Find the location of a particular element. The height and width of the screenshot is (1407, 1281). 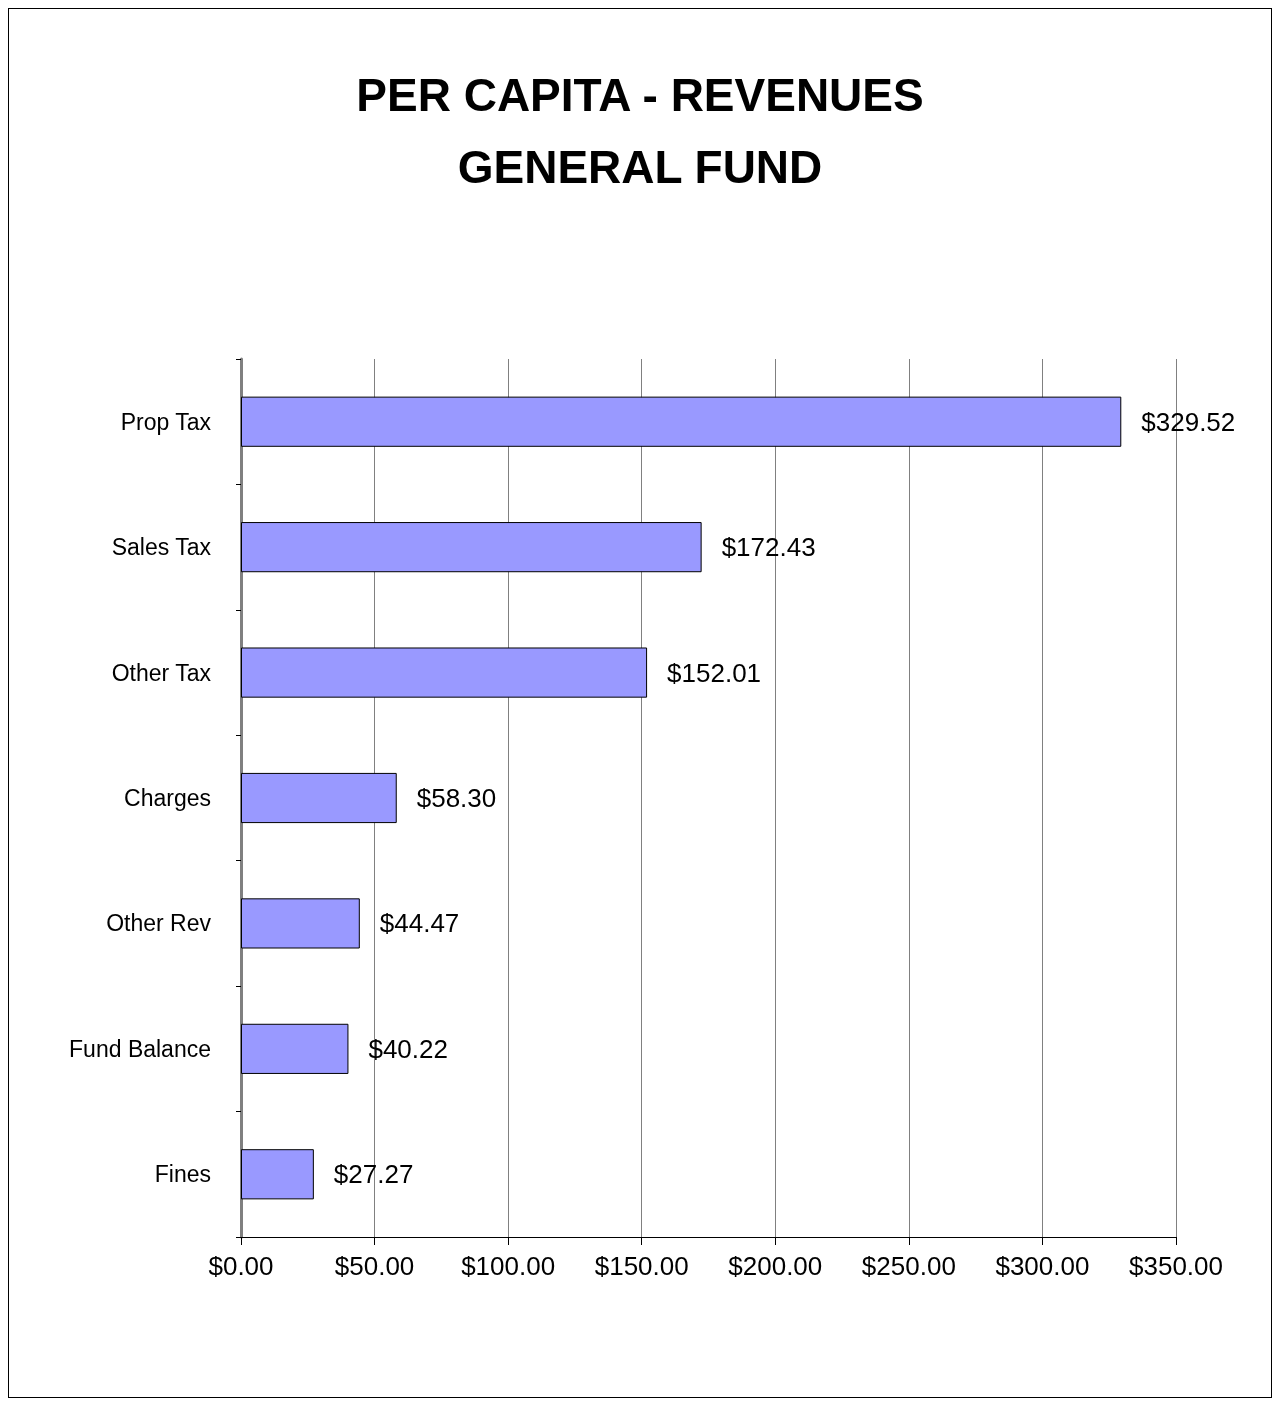

data-label: $172.43 is located at coordinates (768, 547).